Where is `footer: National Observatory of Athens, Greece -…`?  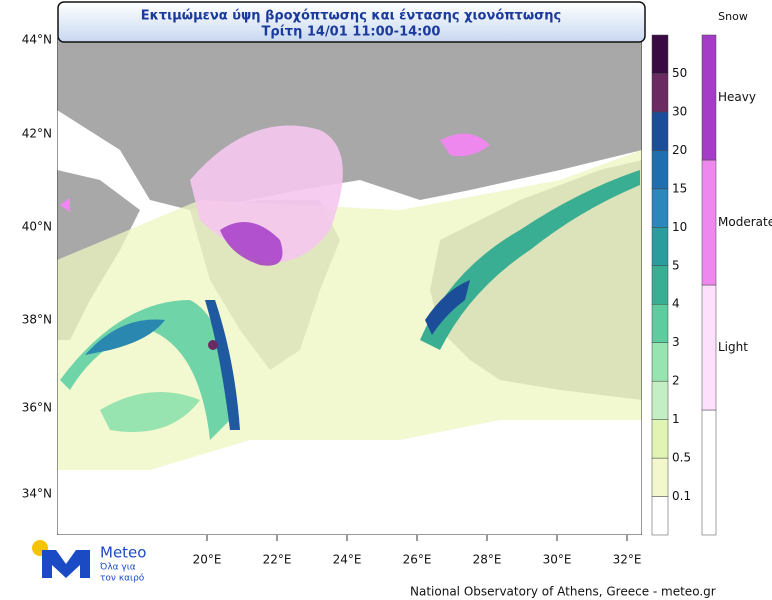 footer: National Observatory of Athens, Greece -… is located at coordinates (563, 592).